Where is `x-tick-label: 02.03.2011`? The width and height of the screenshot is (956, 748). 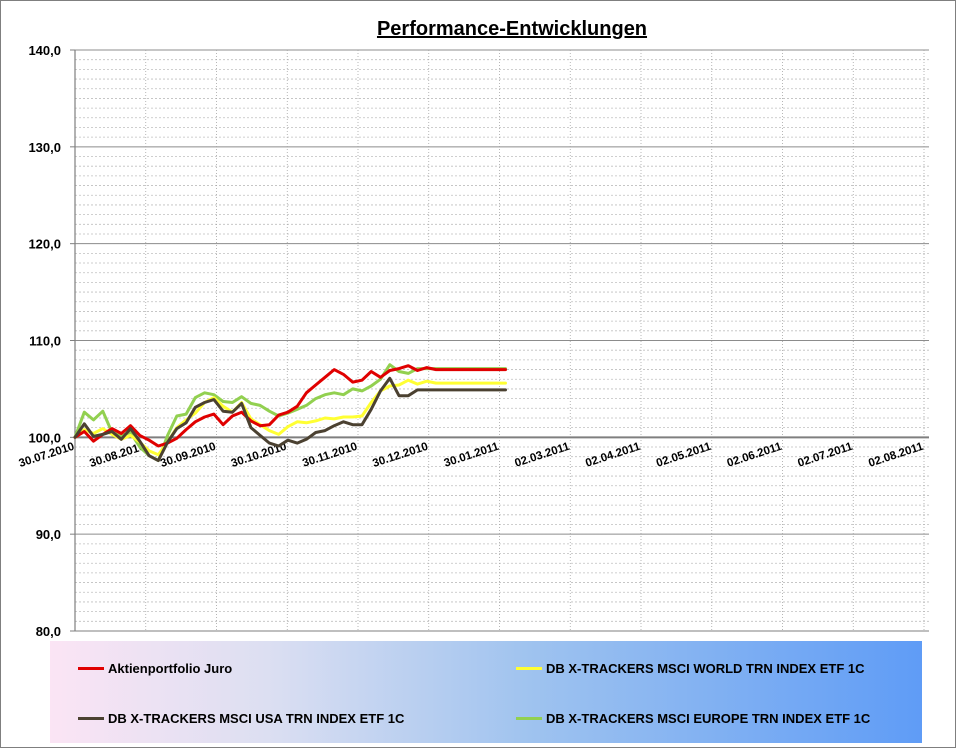 x-tick-label: 02.03.2011 is located at coordinates (542, 455).